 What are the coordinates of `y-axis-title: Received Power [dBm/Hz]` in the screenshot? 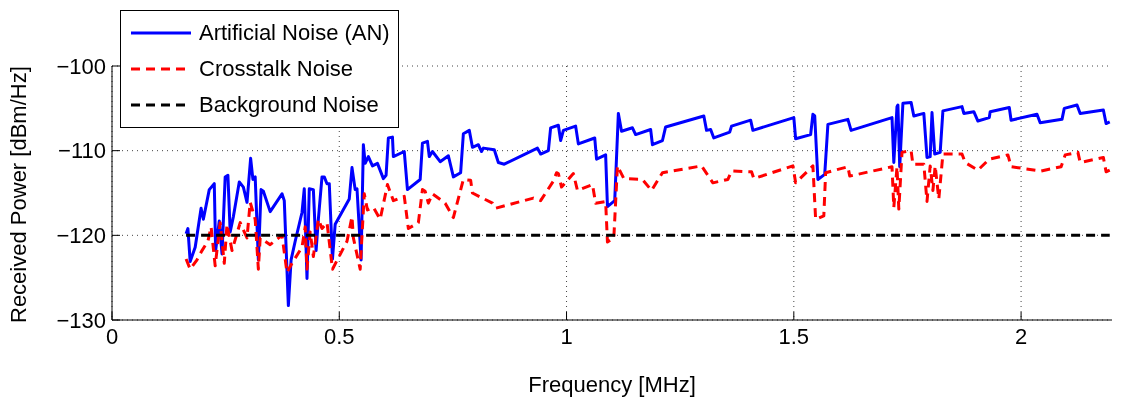 It's located at (18, 194).